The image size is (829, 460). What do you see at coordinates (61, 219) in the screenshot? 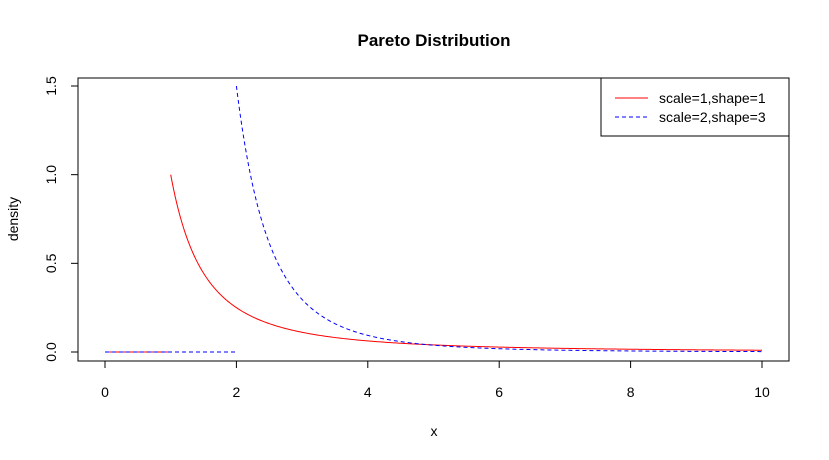
I see `y-axis: 0.0 0.5 1.0 1.5` at bounding box center [61, 219].